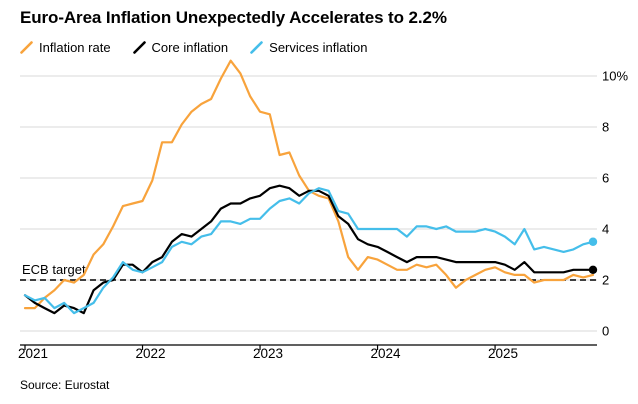 Image resolution: width=638 pixels, height=404 pixels. What do you see at coordinates (33, 353) in the screenshot?
I see `x-axis-label: 2021` at bounding box center [33, 353].